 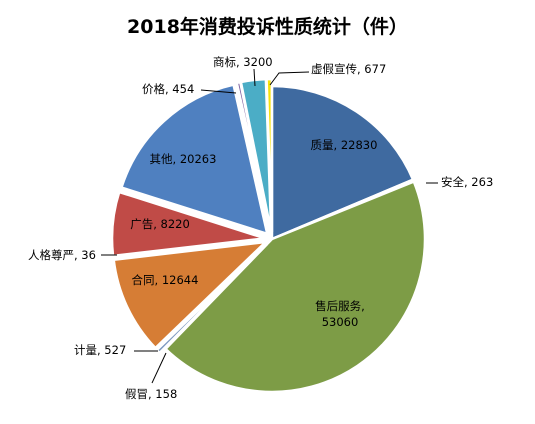 What do you see at coordinates (467, 182) in the screenshot?
I see `slice-label-1: 安全, 263` at bounding box center [467, 182].